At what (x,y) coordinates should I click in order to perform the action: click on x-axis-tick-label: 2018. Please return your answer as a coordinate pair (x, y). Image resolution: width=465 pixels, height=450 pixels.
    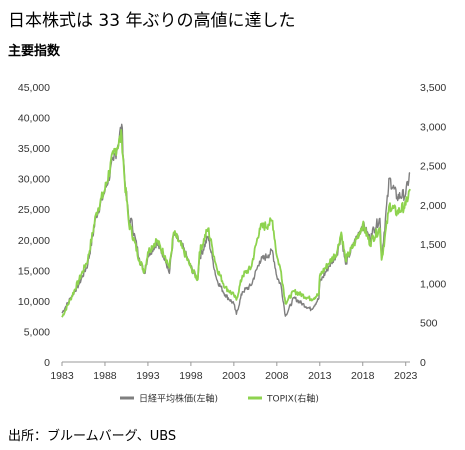
    Looking at the image, I should click on (363, 376).